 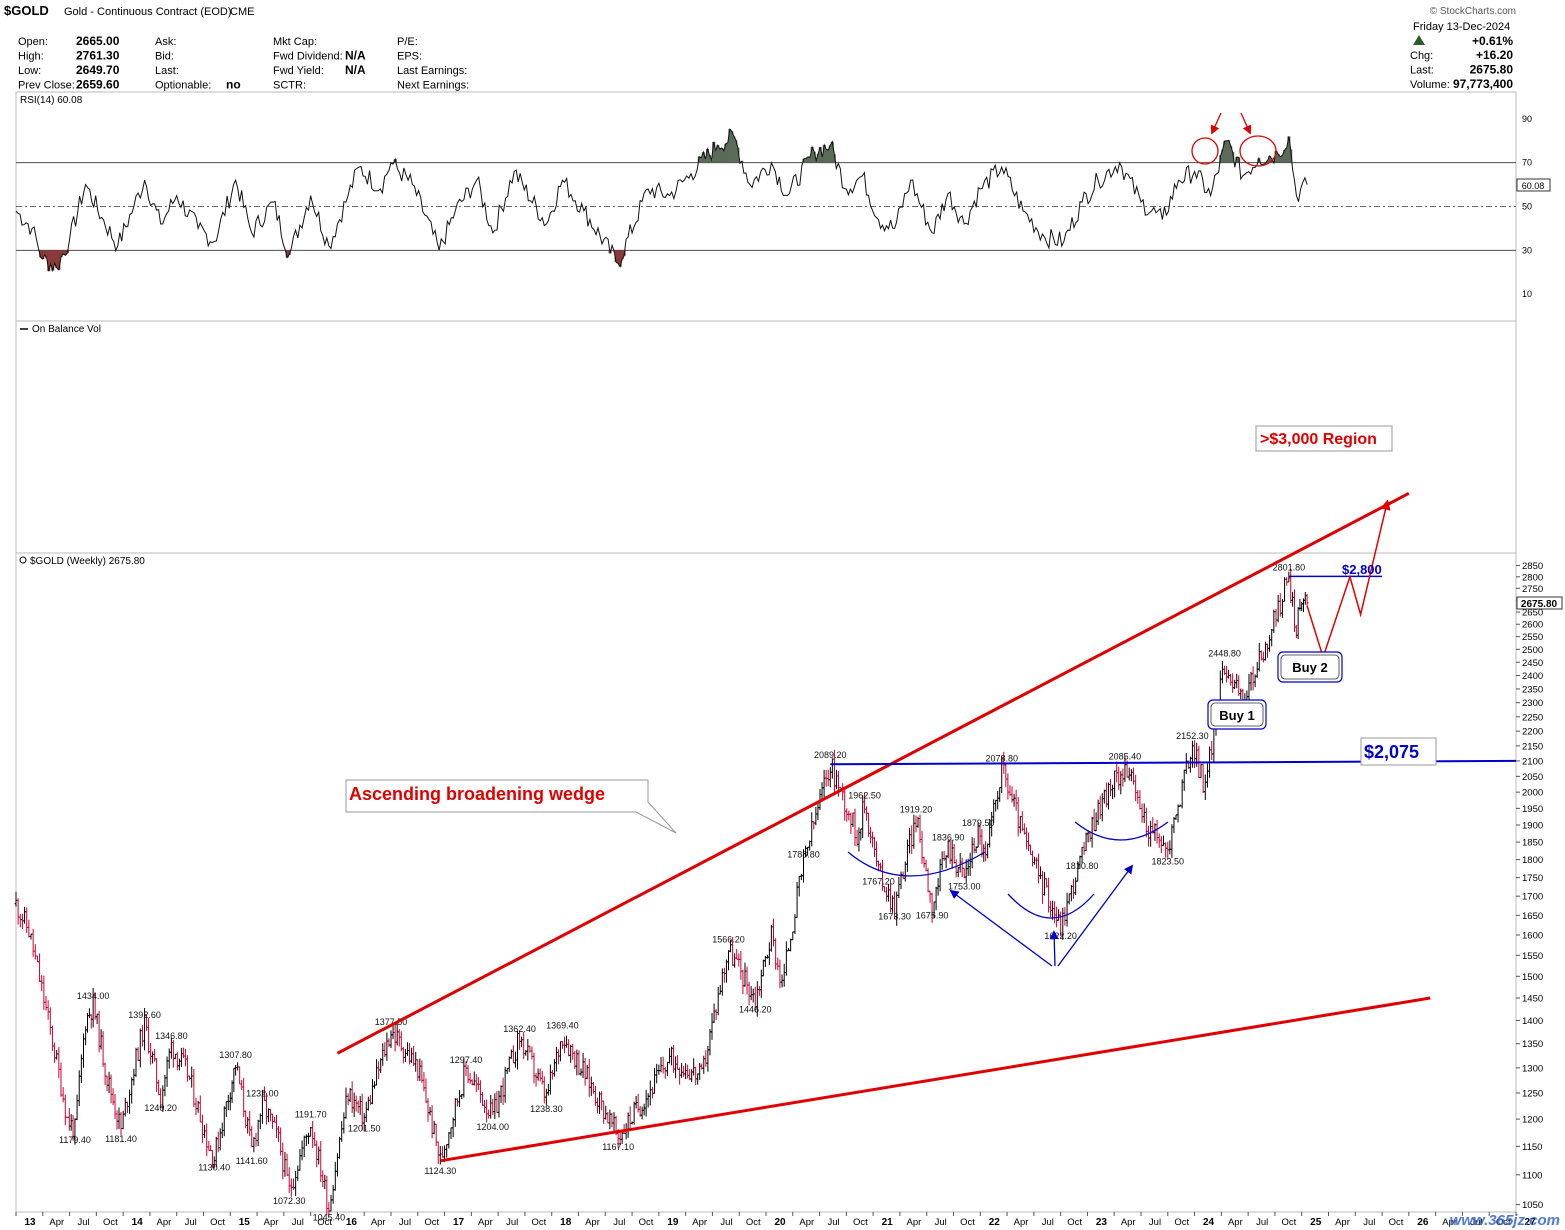 What do you see at coordinates (673, 1222) in the screenshot?
I see `x-tick-label: 19` at bounding box center [673, 1222].